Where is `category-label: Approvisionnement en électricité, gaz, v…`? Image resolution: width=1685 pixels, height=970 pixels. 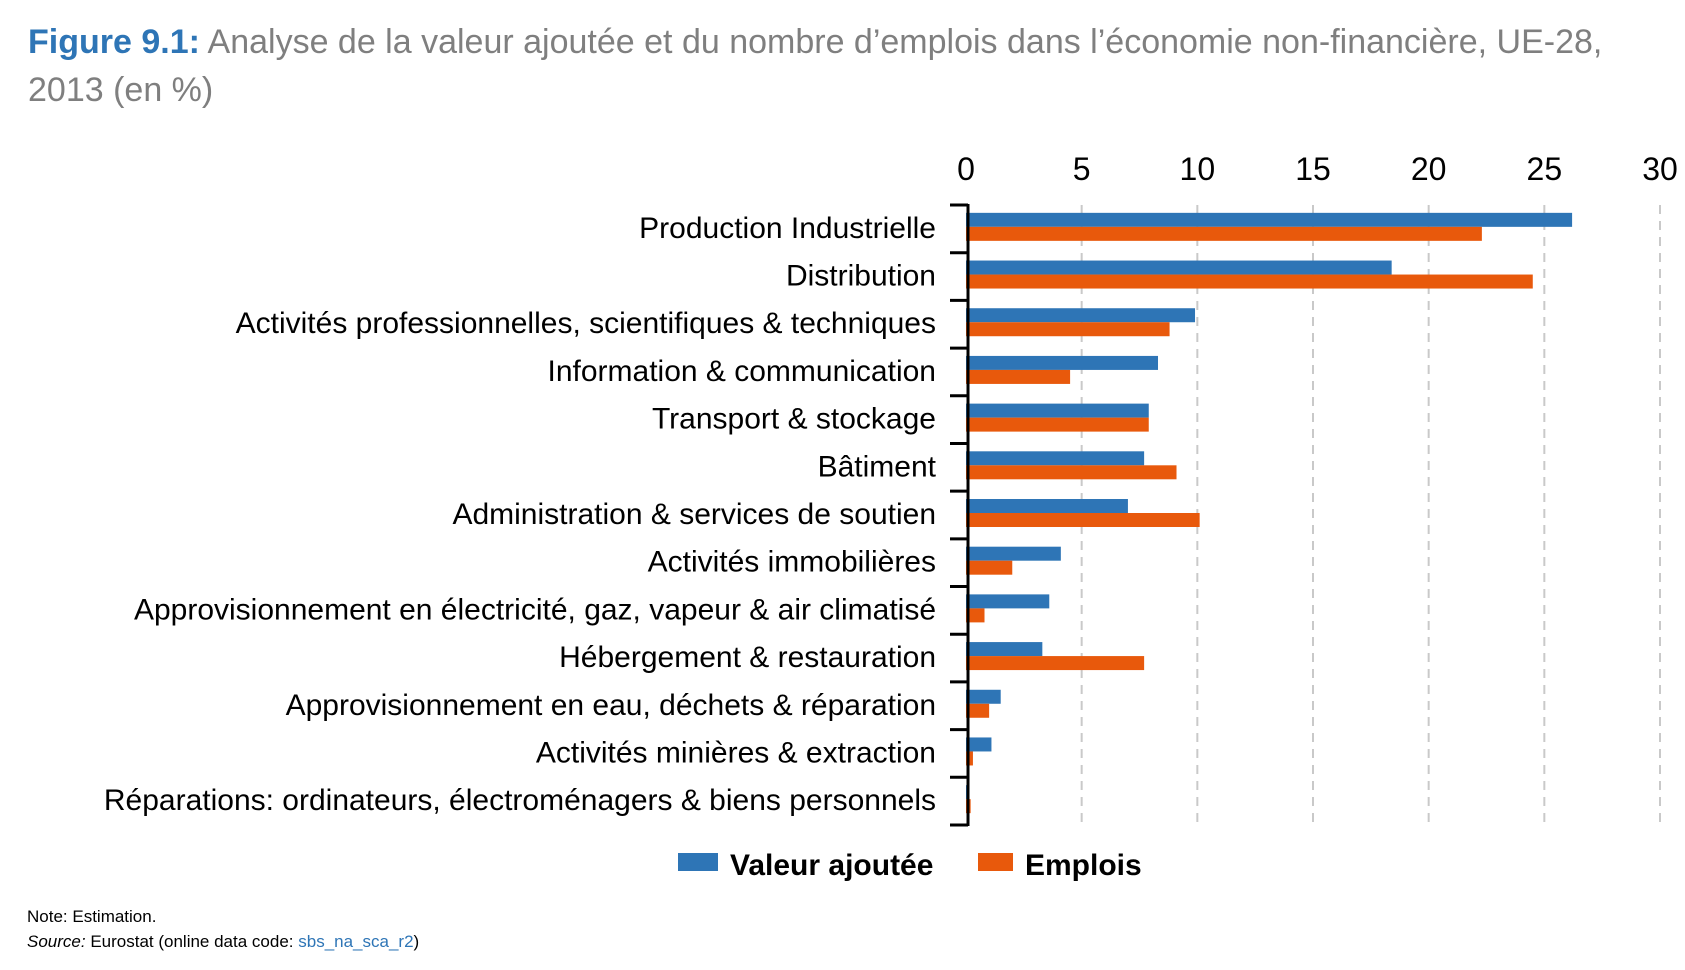
category-label: Approvisionnement en électricité, gaz, v… is located at coordinates (535, 609).